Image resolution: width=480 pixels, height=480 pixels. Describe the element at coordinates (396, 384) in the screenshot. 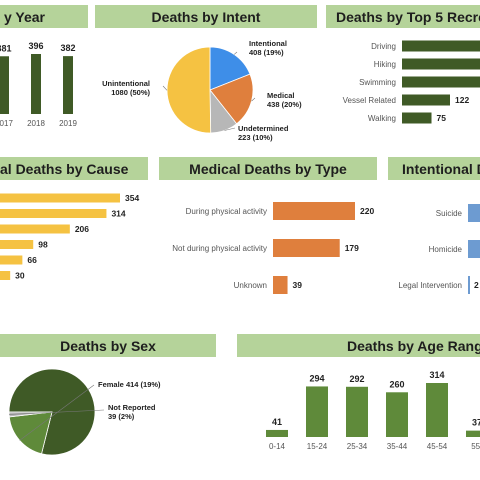

I see `age-value-label: 260` at that location.